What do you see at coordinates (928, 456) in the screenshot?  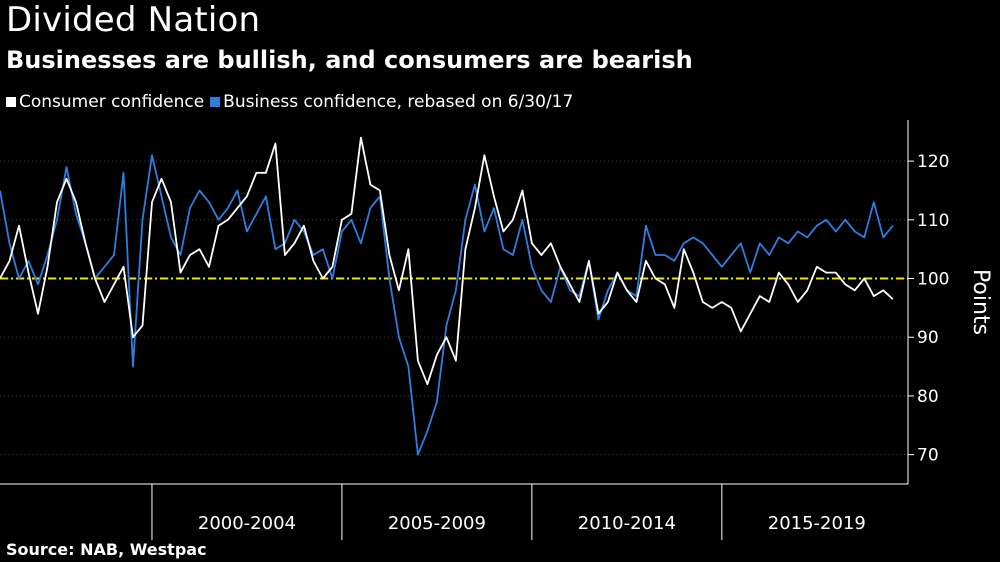 I see `y-tick-label: 70` at bounding box center [928, 456].